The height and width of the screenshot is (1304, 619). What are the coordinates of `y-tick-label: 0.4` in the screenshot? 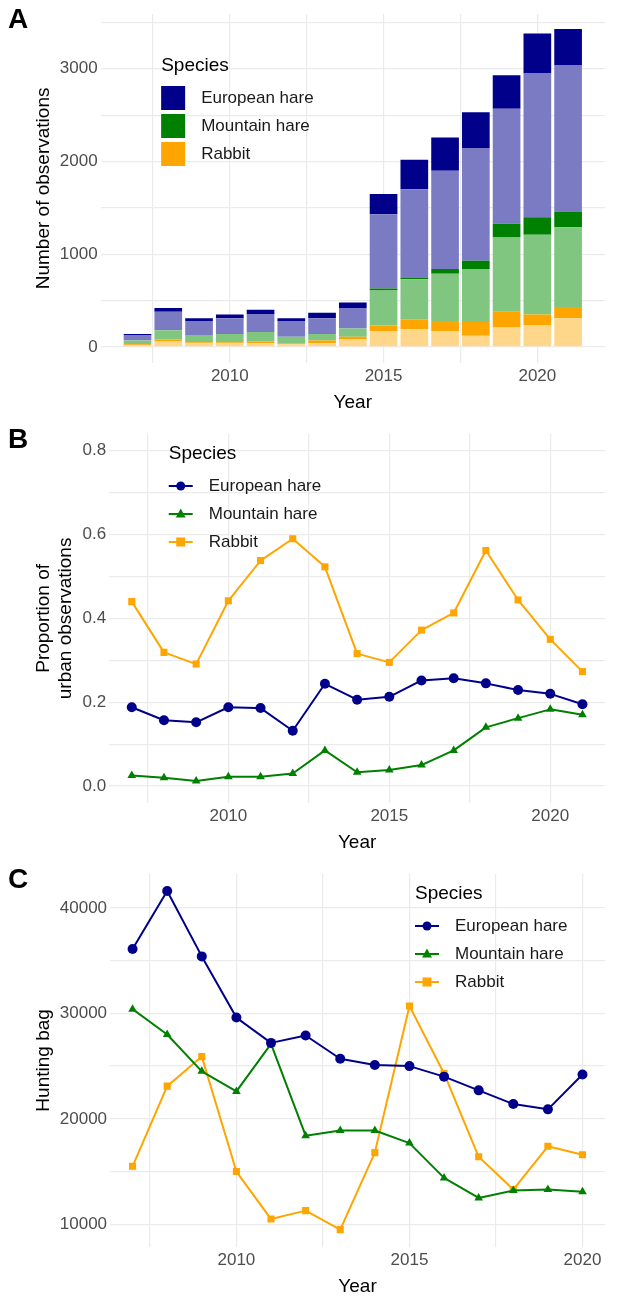 It's located at (94, 618).